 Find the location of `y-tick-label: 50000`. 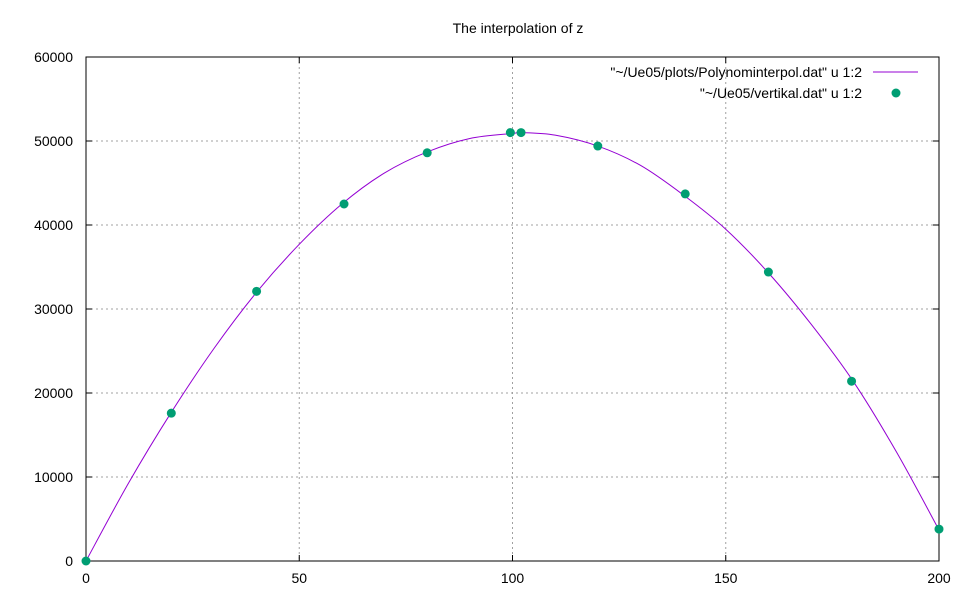

y-tick-label: 50000 is located at coordinates (53, 141).